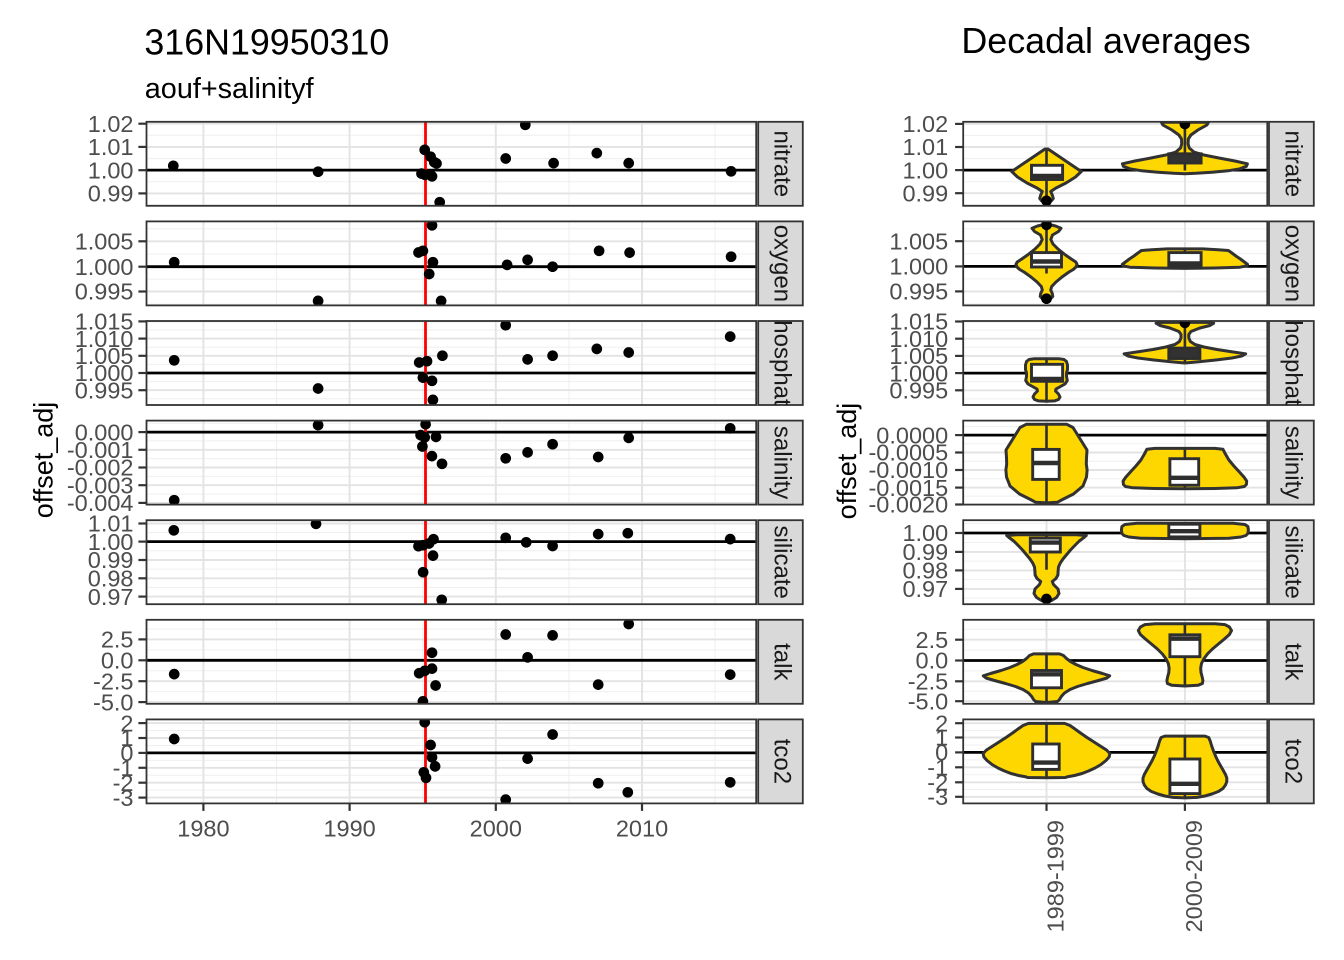 The image size is (1344, 960). What do you see at coordinates (908, 488) in the screenshot?
I see `svg-text: -0.0015` at bounding box center [908, 488].